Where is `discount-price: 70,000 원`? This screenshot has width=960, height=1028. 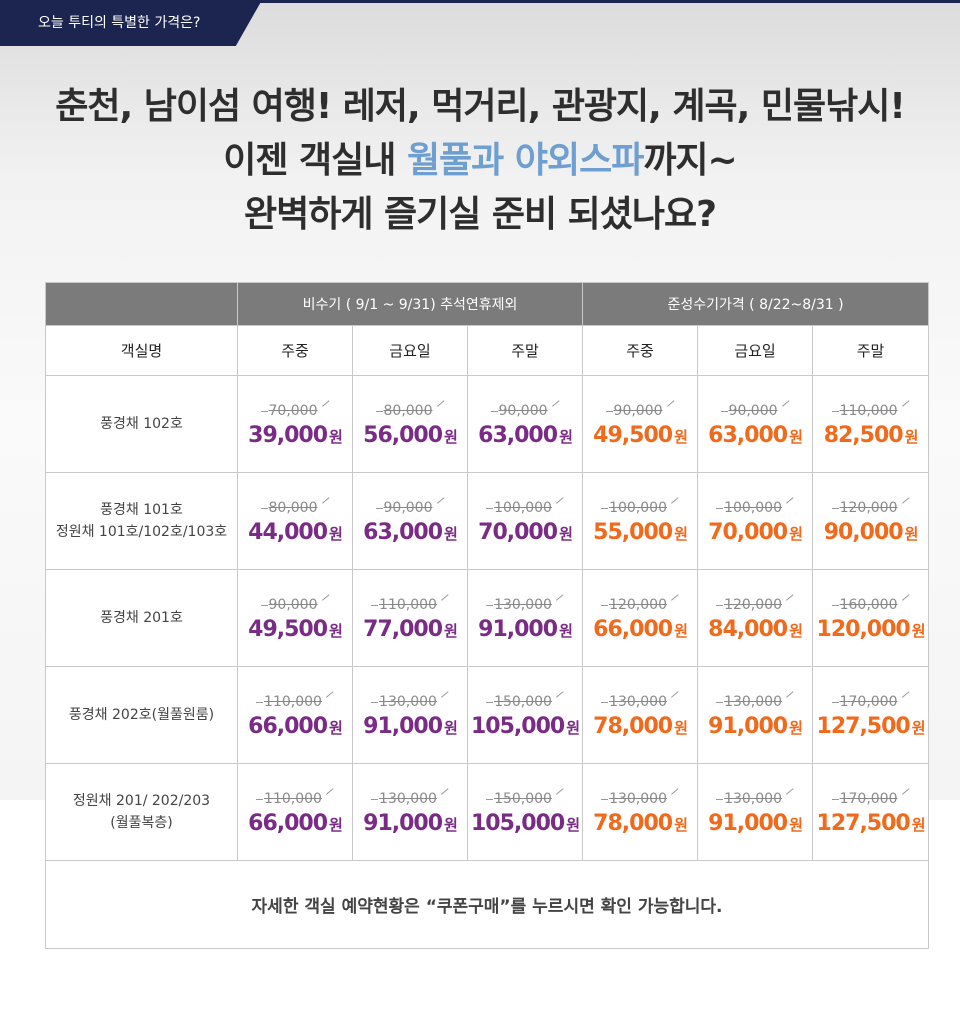 discount-price: 70,000 원 is located at coordinates (525, 532).